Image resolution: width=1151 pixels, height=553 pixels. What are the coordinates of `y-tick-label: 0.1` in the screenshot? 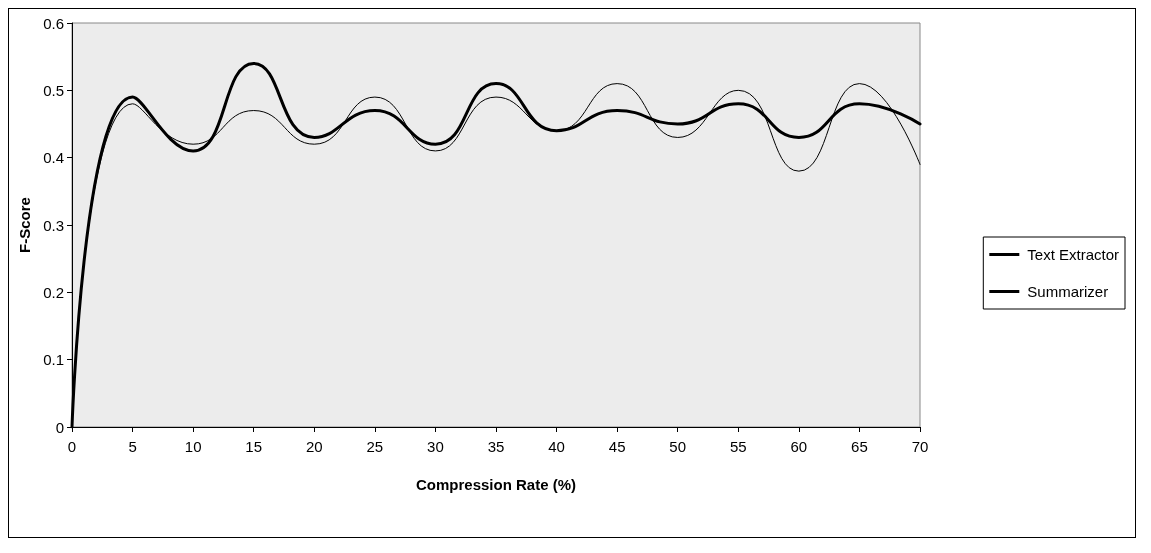 It's located at (53, 360).